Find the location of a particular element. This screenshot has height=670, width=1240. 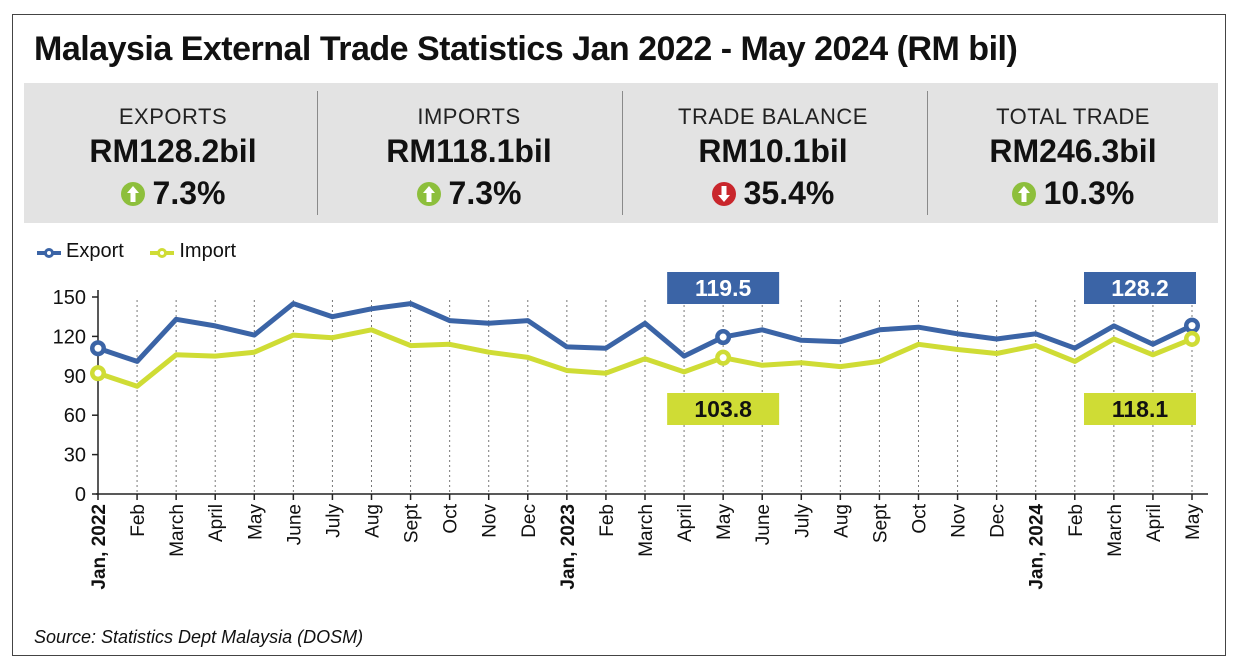

series-line-export is located at coordinates (645, 332).